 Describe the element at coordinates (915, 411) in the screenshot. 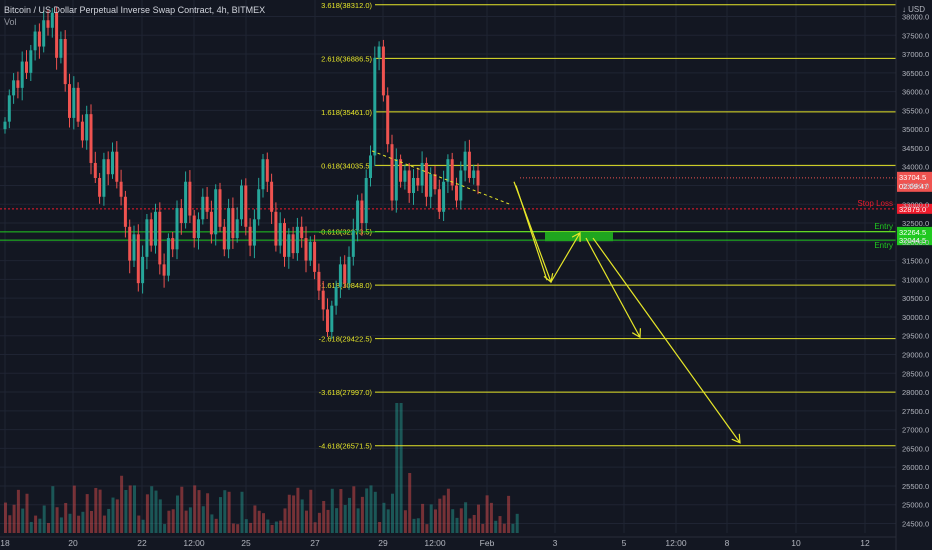

I see `price-tick-label: 27500.0` at that location.